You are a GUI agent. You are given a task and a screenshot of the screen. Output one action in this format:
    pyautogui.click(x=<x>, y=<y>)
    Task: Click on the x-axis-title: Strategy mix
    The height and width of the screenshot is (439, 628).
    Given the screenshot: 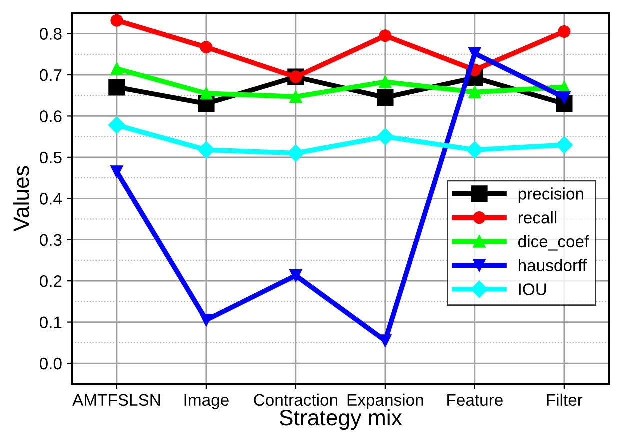 What is the action you would take?
    pyautogui.click(x=341, y=419)
    